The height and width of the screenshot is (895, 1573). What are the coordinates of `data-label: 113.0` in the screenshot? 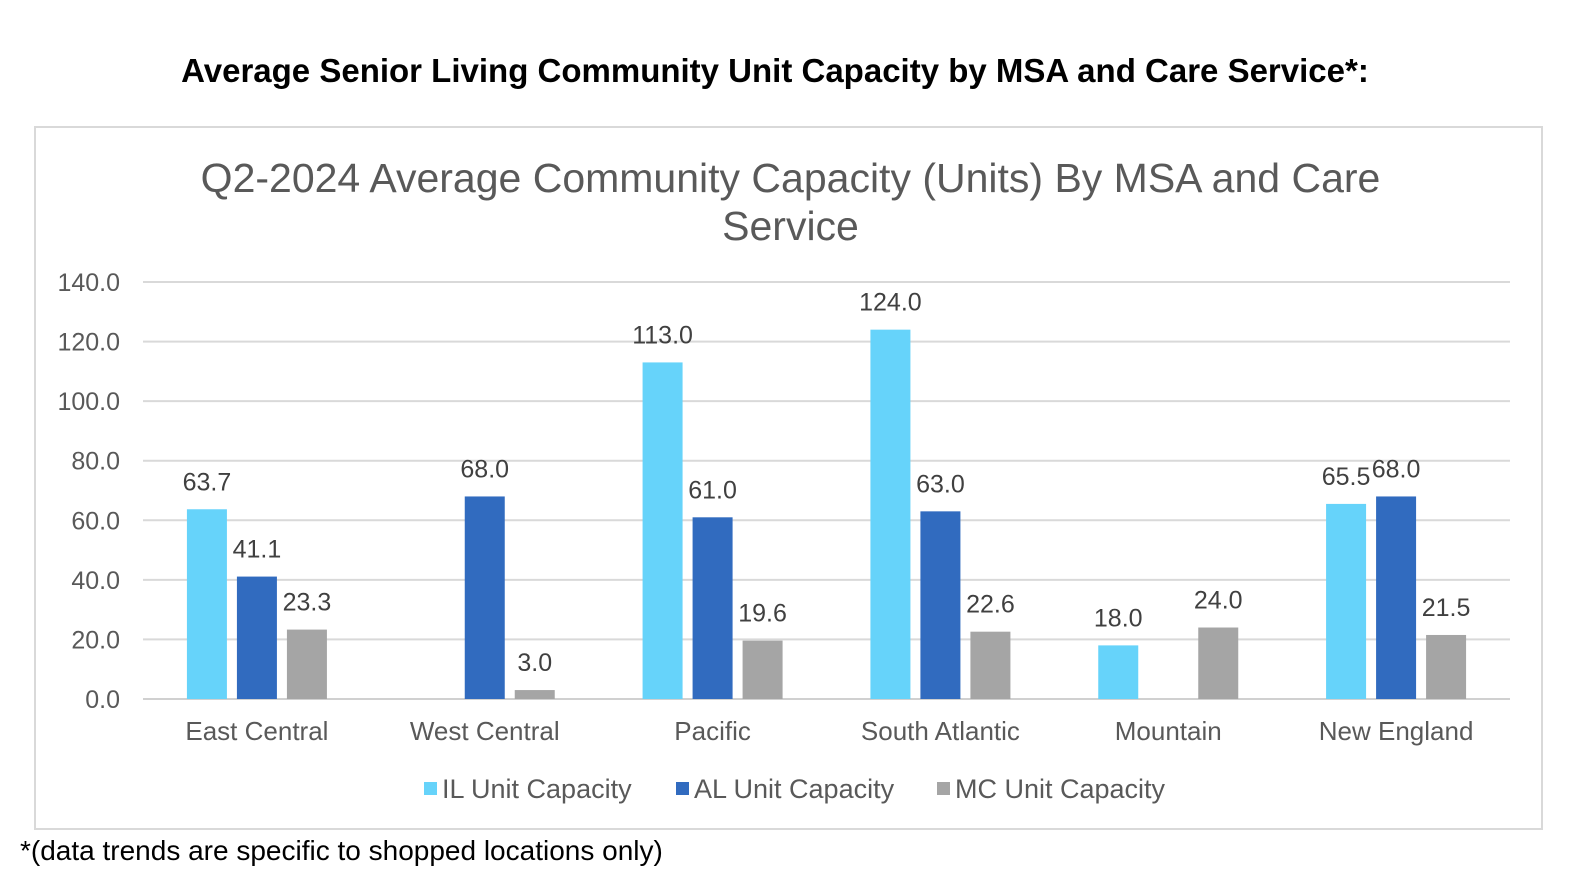 It's located at (662, 335).